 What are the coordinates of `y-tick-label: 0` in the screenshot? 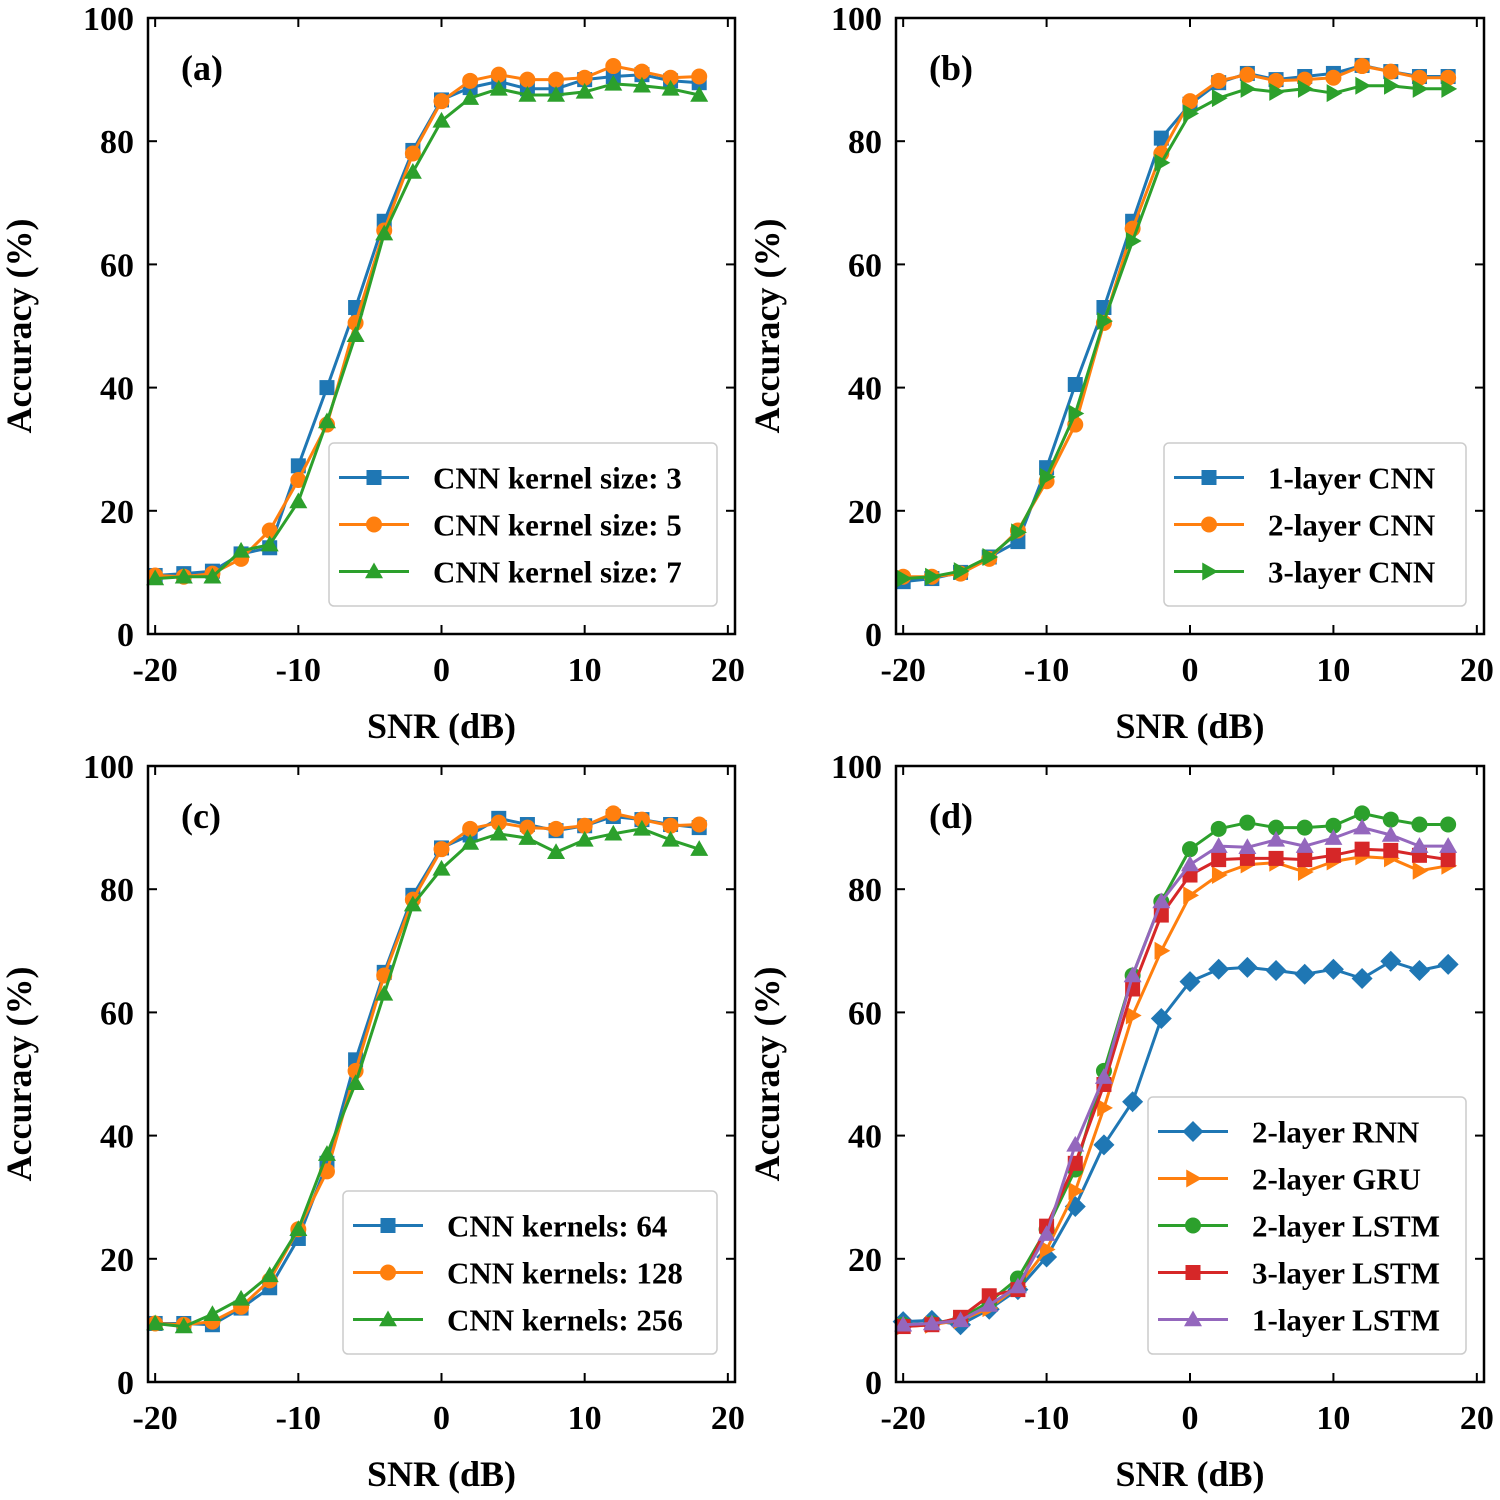 It's located at (873, 1383).